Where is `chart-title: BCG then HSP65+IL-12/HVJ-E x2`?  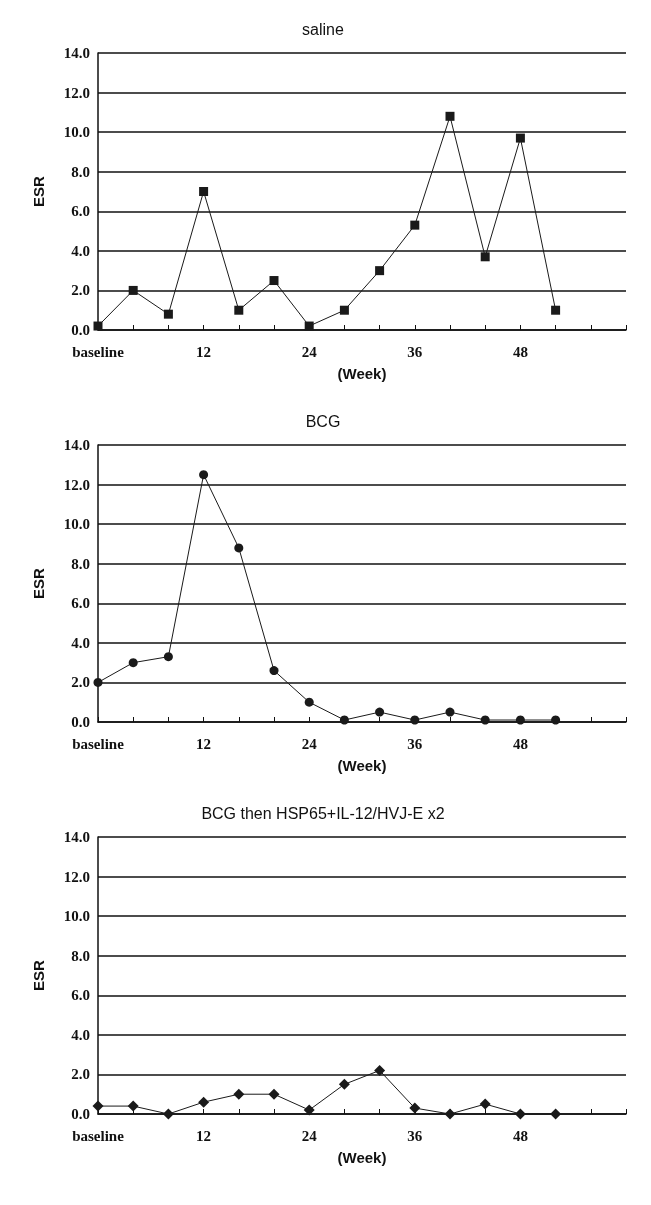 chart-title: BCG then HSP65+IL-12/HVJ-E x2 is located at coordinates (323, 813).